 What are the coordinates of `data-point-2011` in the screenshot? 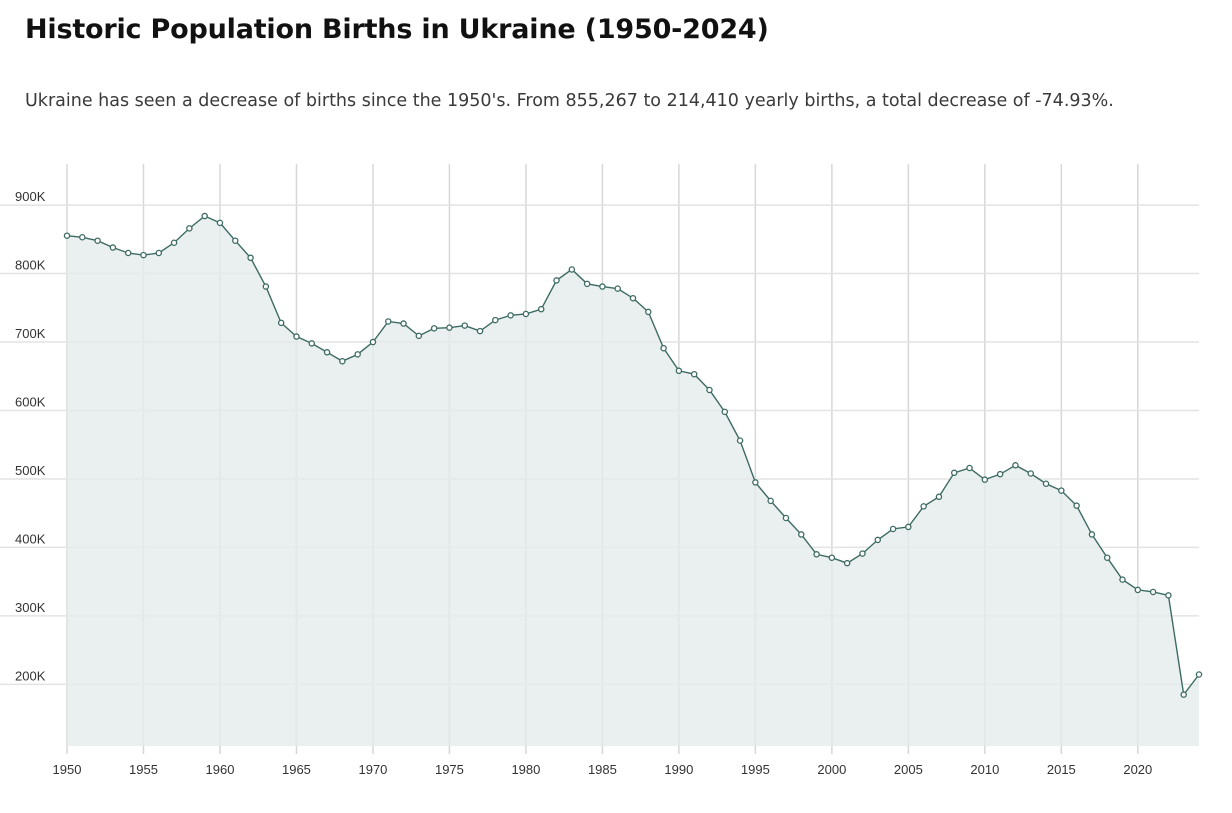 It's located at (1000, 474).